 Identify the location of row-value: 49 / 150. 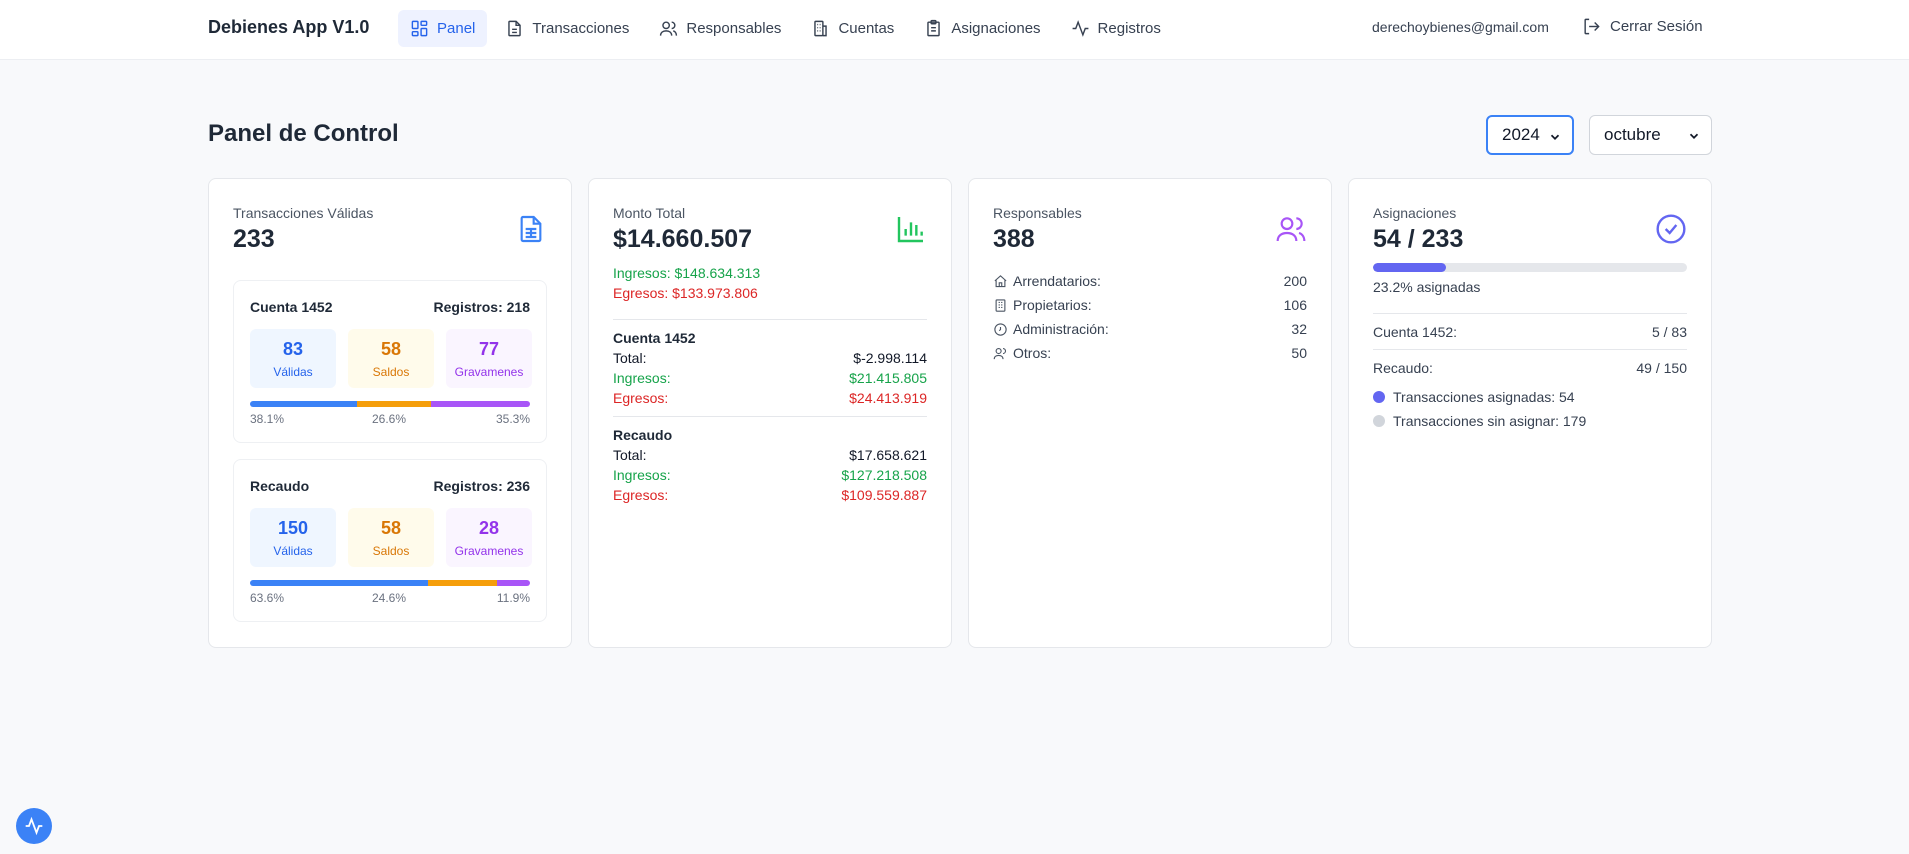
(1661, 368).